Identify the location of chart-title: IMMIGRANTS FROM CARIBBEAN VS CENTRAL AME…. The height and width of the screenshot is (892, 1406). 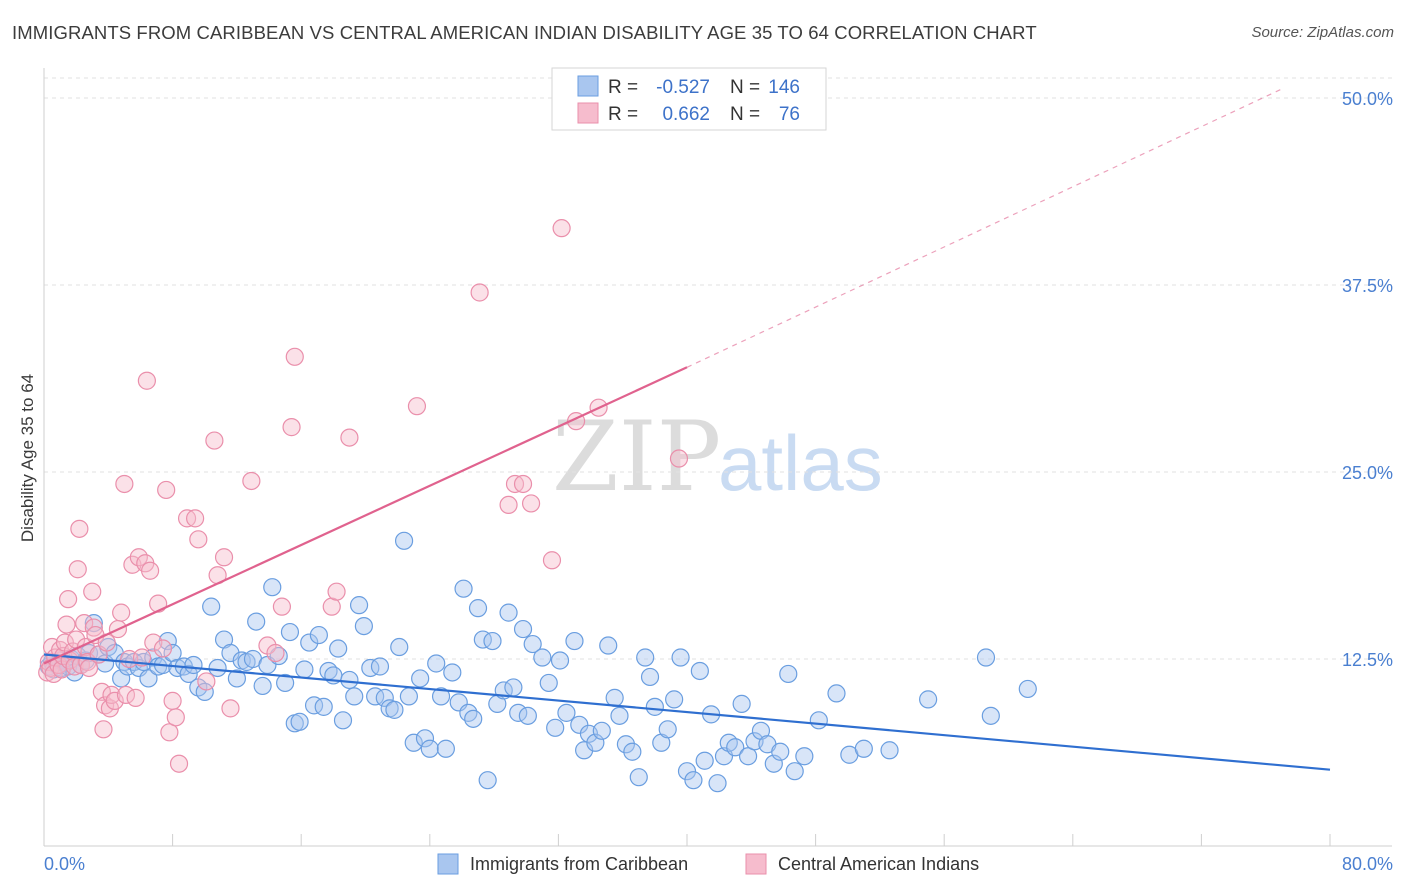
(524, 32).